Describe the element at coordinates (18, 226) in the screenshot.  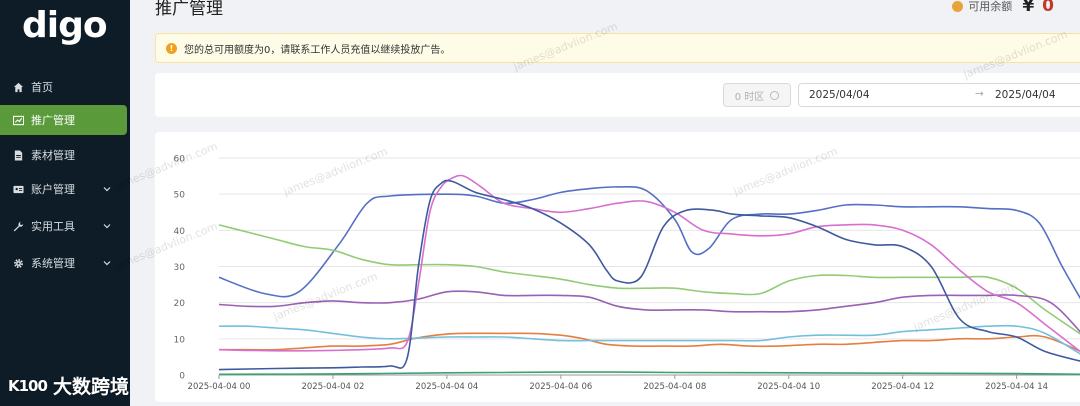
I see `wrench-icon` at that location.